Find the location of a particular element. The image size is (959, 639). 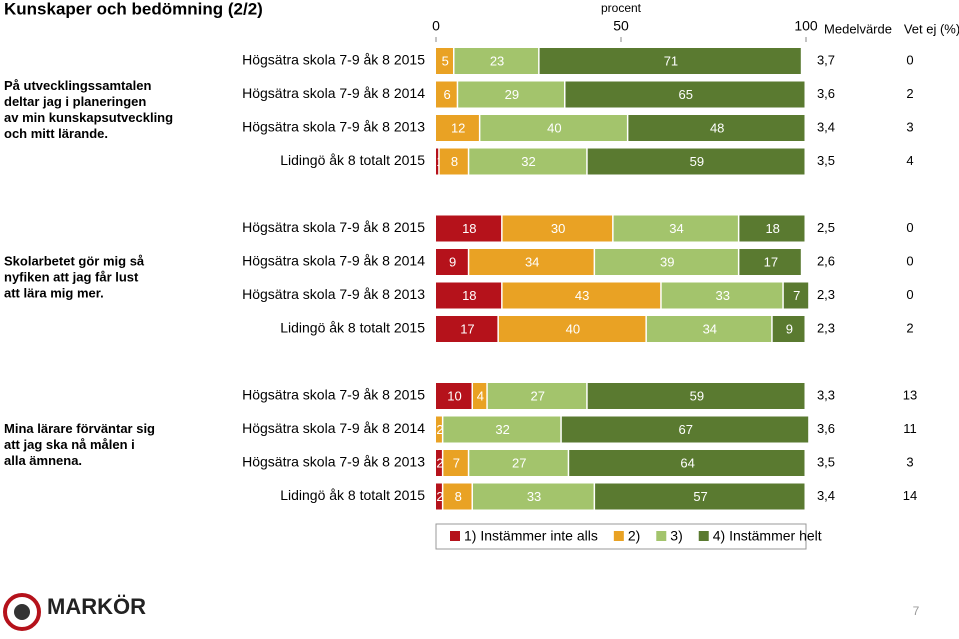

data-label: 5 is located at coordinates (445, 60).